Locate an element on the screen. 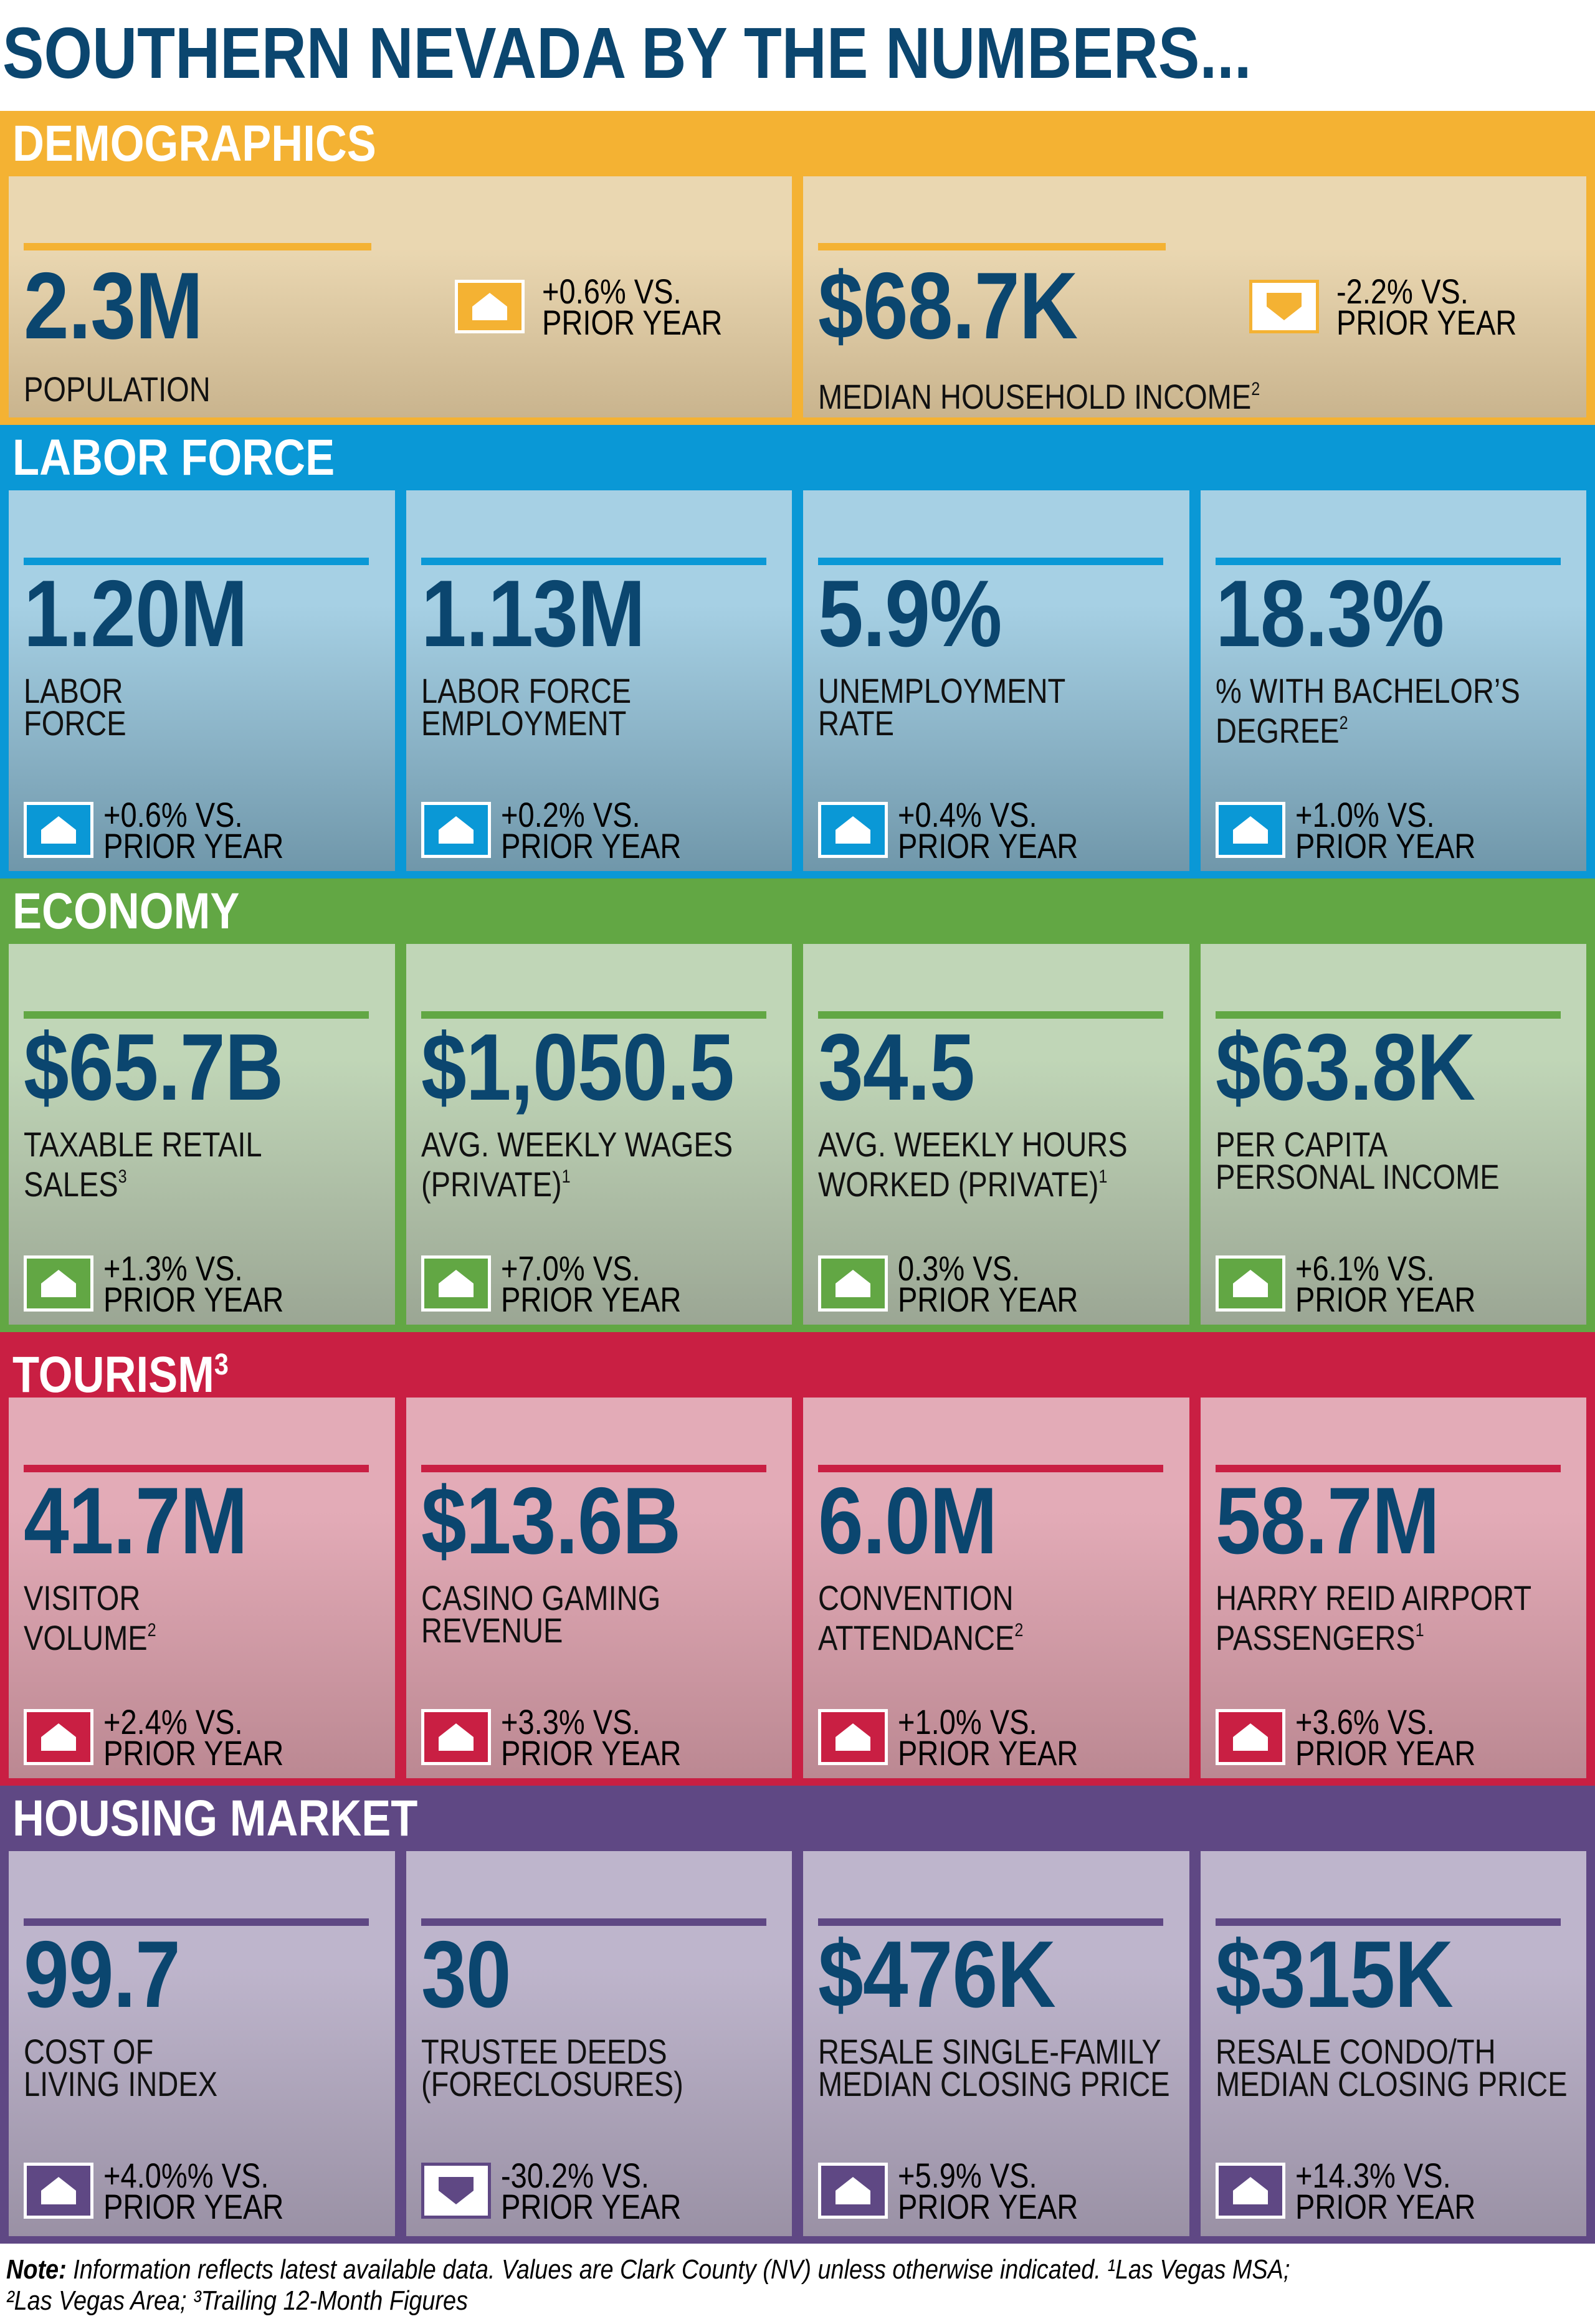 The image size is (1595, 2324). change-text: +0.6% VS. PRIOR YEAR is located at coordinates (193, 830).